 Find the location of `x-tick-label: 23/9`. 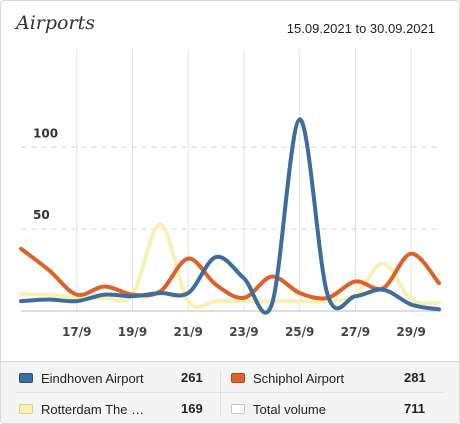

x-tick-label: 23/9 is located at coordinates (243, 332).